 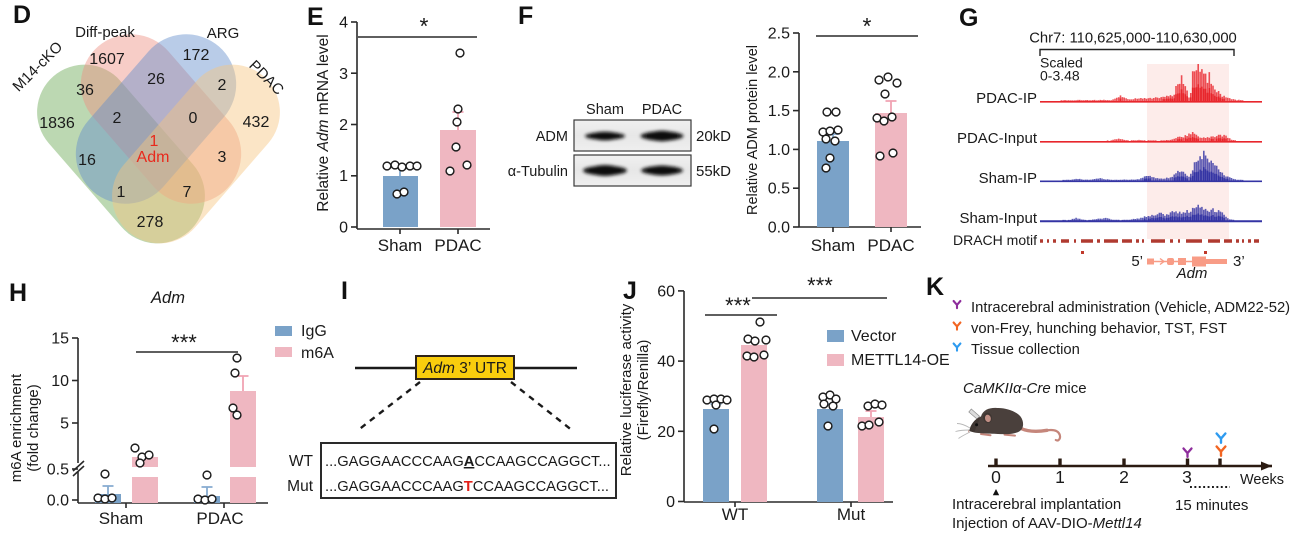 What do you see at coordinates (666, 432) in the screenshot?
I see `svg-text: 20` at bounding box center [666, 432].